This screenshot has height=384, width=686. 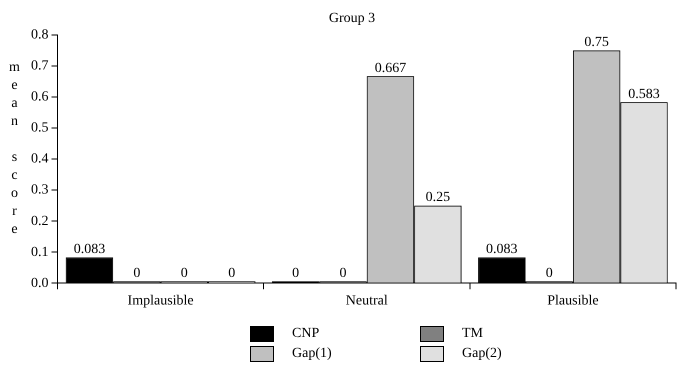 I want to click on data-label: 0.25, so click(x=438, y=198).